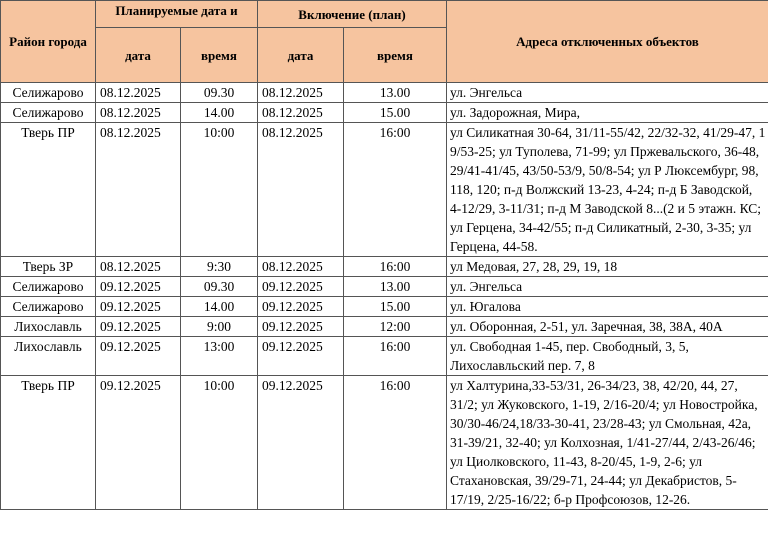  I want to click on header-cell: Район города, so click(48, 41).